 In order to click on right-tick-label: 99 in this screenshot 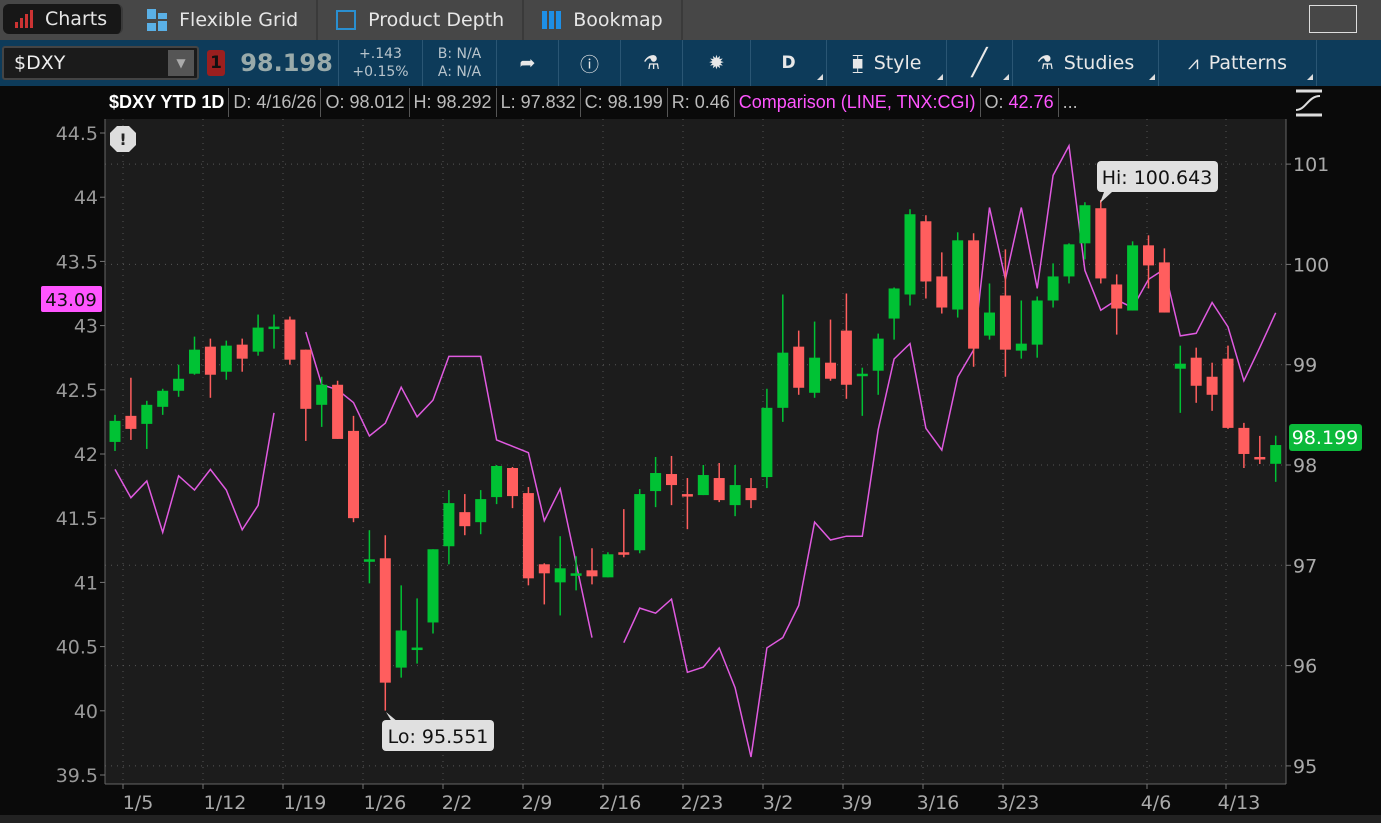, I will do `click(1305, 366)`.